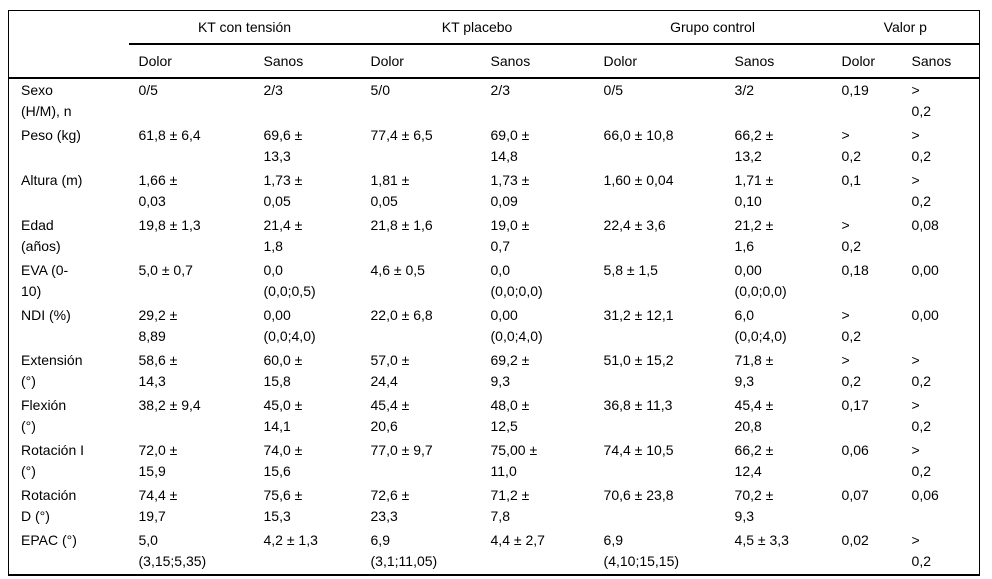  Describe the element at coordinates (641, 550) in the screenshot. I see `data-cell: 6,9 (4,10;15,15)` at that location.